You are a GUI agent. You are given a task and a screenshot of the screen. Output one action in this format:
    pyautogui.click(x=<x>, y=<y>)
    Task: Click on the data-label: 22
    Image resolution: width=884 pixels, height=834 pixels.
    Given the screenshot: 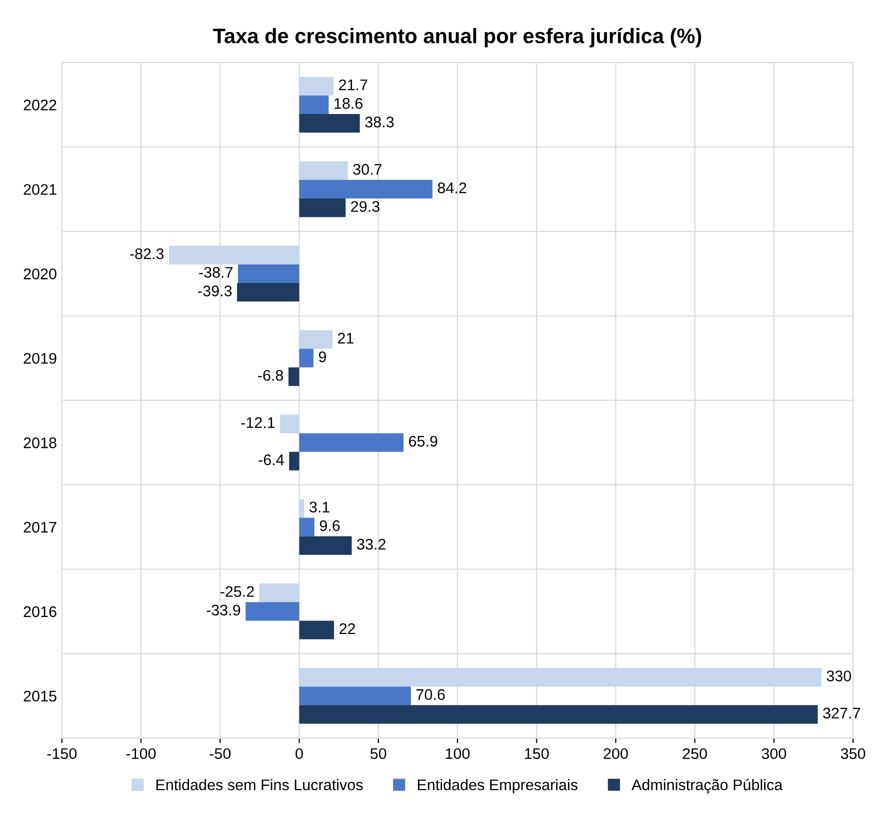 What is the action you would take?
    pyautogui.click(x=348, y=628)
    